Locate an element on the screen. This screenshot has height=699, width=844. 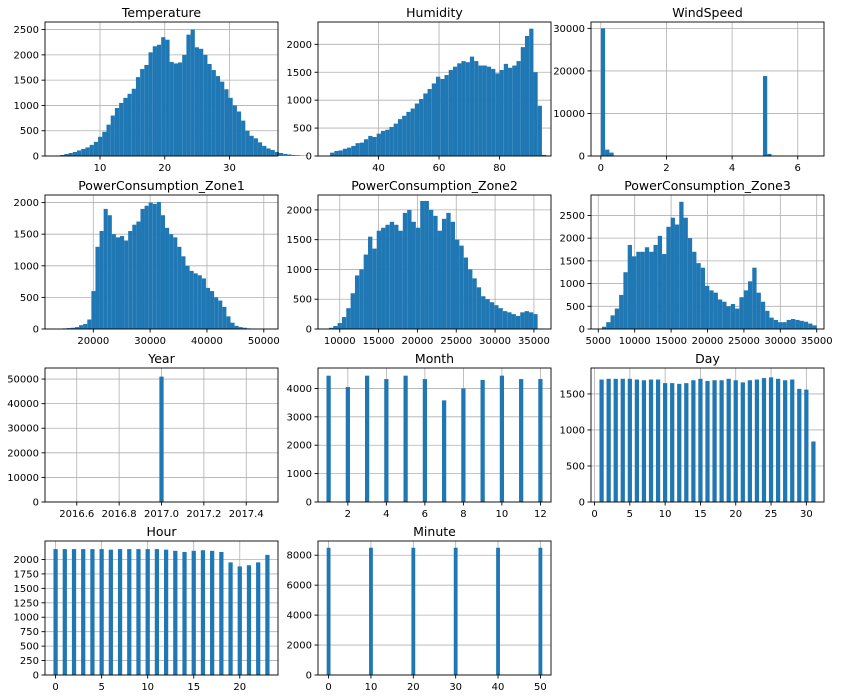
year-ytick-label-2: 20000 is located at coordinates (23, 453).